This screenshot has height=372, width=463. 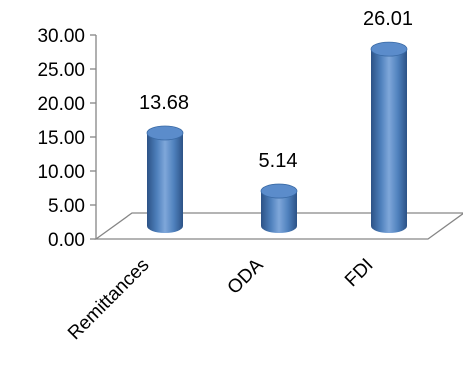 I want to click on y-tick-label: 10.00, so click(x=61, y=172).